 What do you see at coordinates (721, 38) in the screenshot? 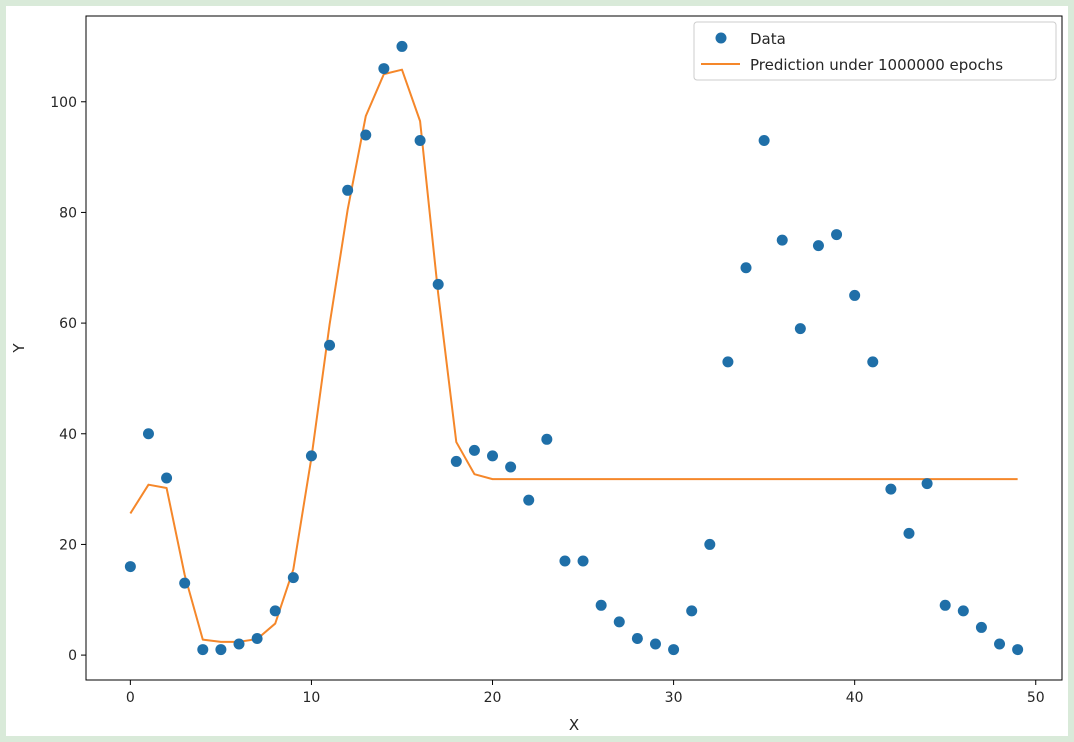
I see `legend-data-marker` at bounding box center [721, 38].